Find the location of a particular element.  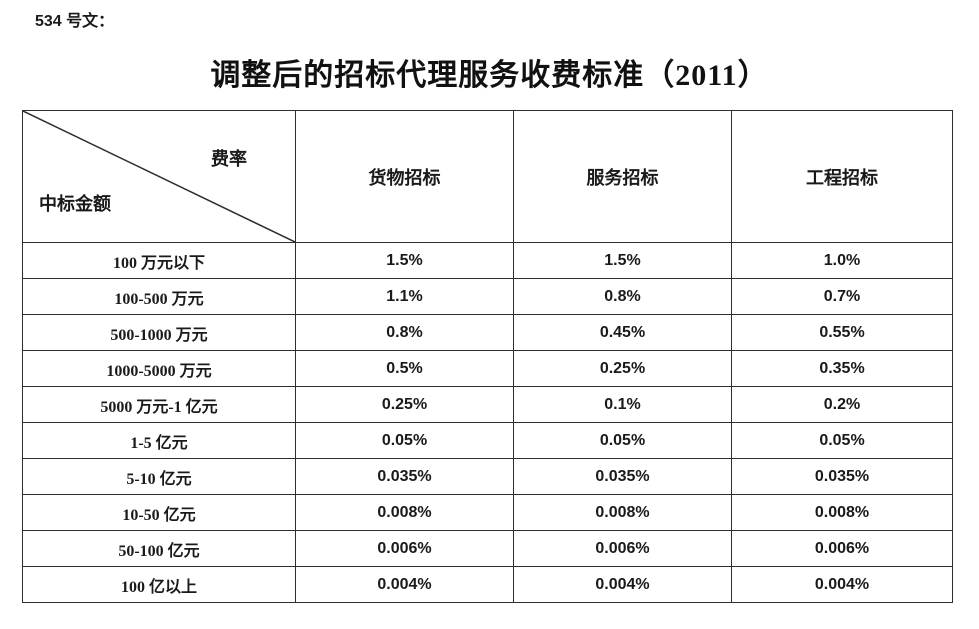

fee-value-goods: 0.035% is located at coordinates (404, 476).